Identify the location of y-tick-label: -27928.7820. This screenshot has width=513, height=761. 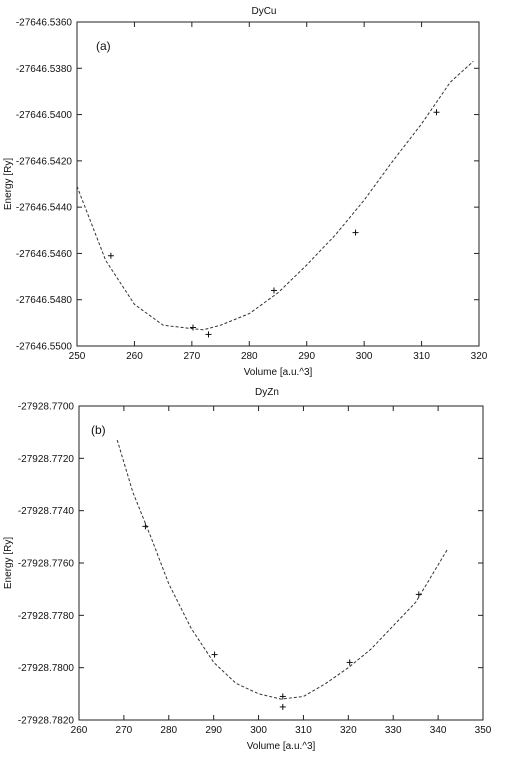
(46, 721).